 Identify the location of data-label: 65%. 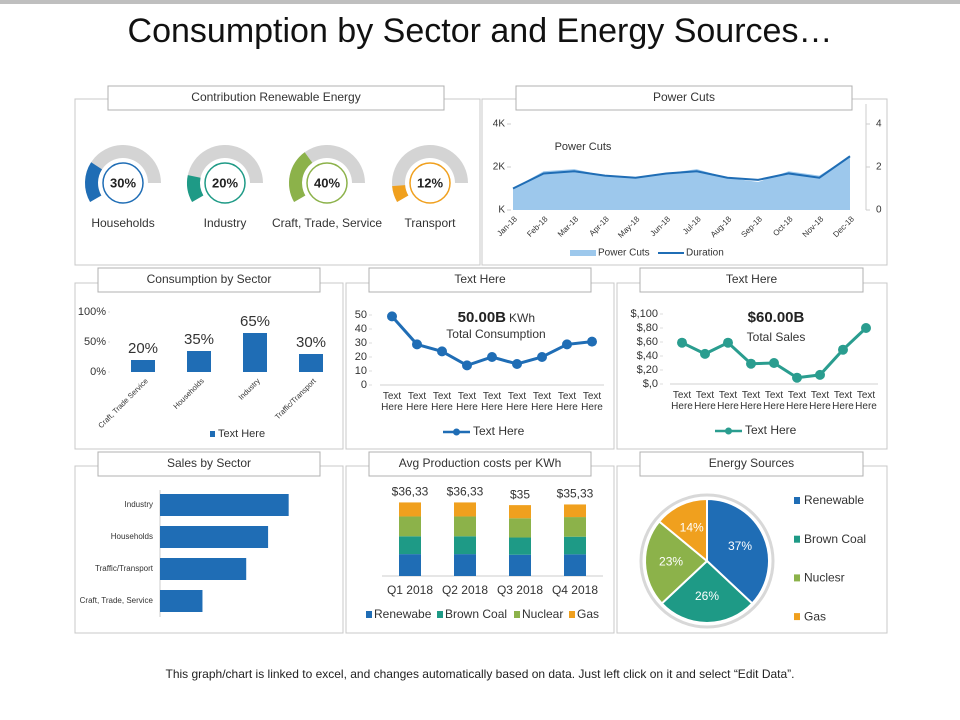
(255, 321).